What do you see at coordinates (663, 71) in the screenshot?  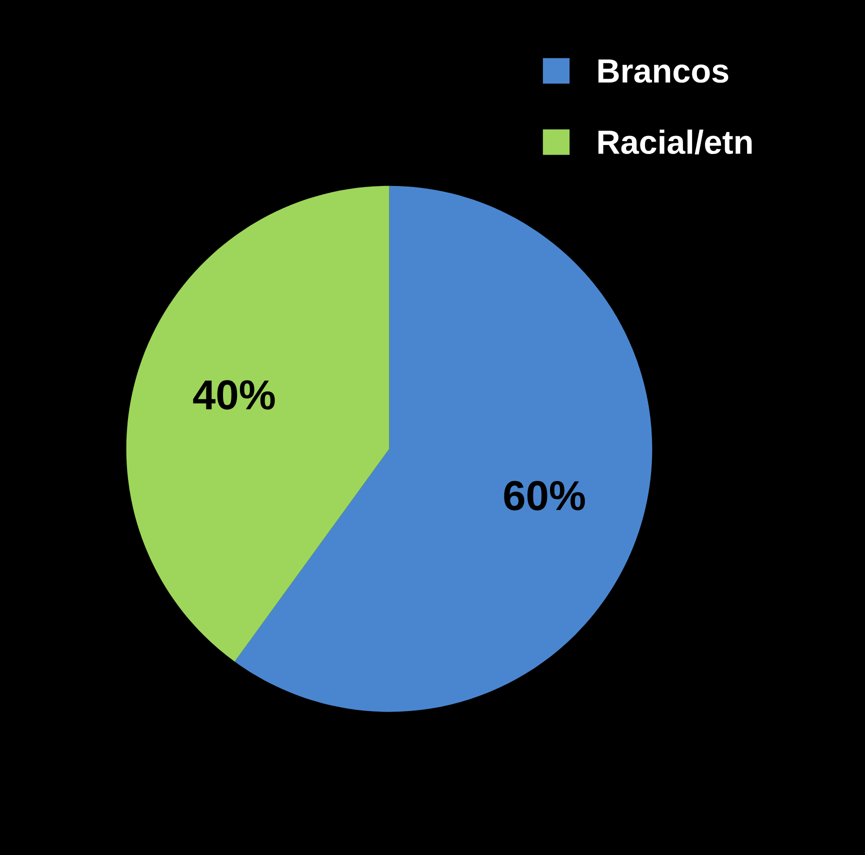 I see `legend-label: Brancos` at bounding box center [663, 71].